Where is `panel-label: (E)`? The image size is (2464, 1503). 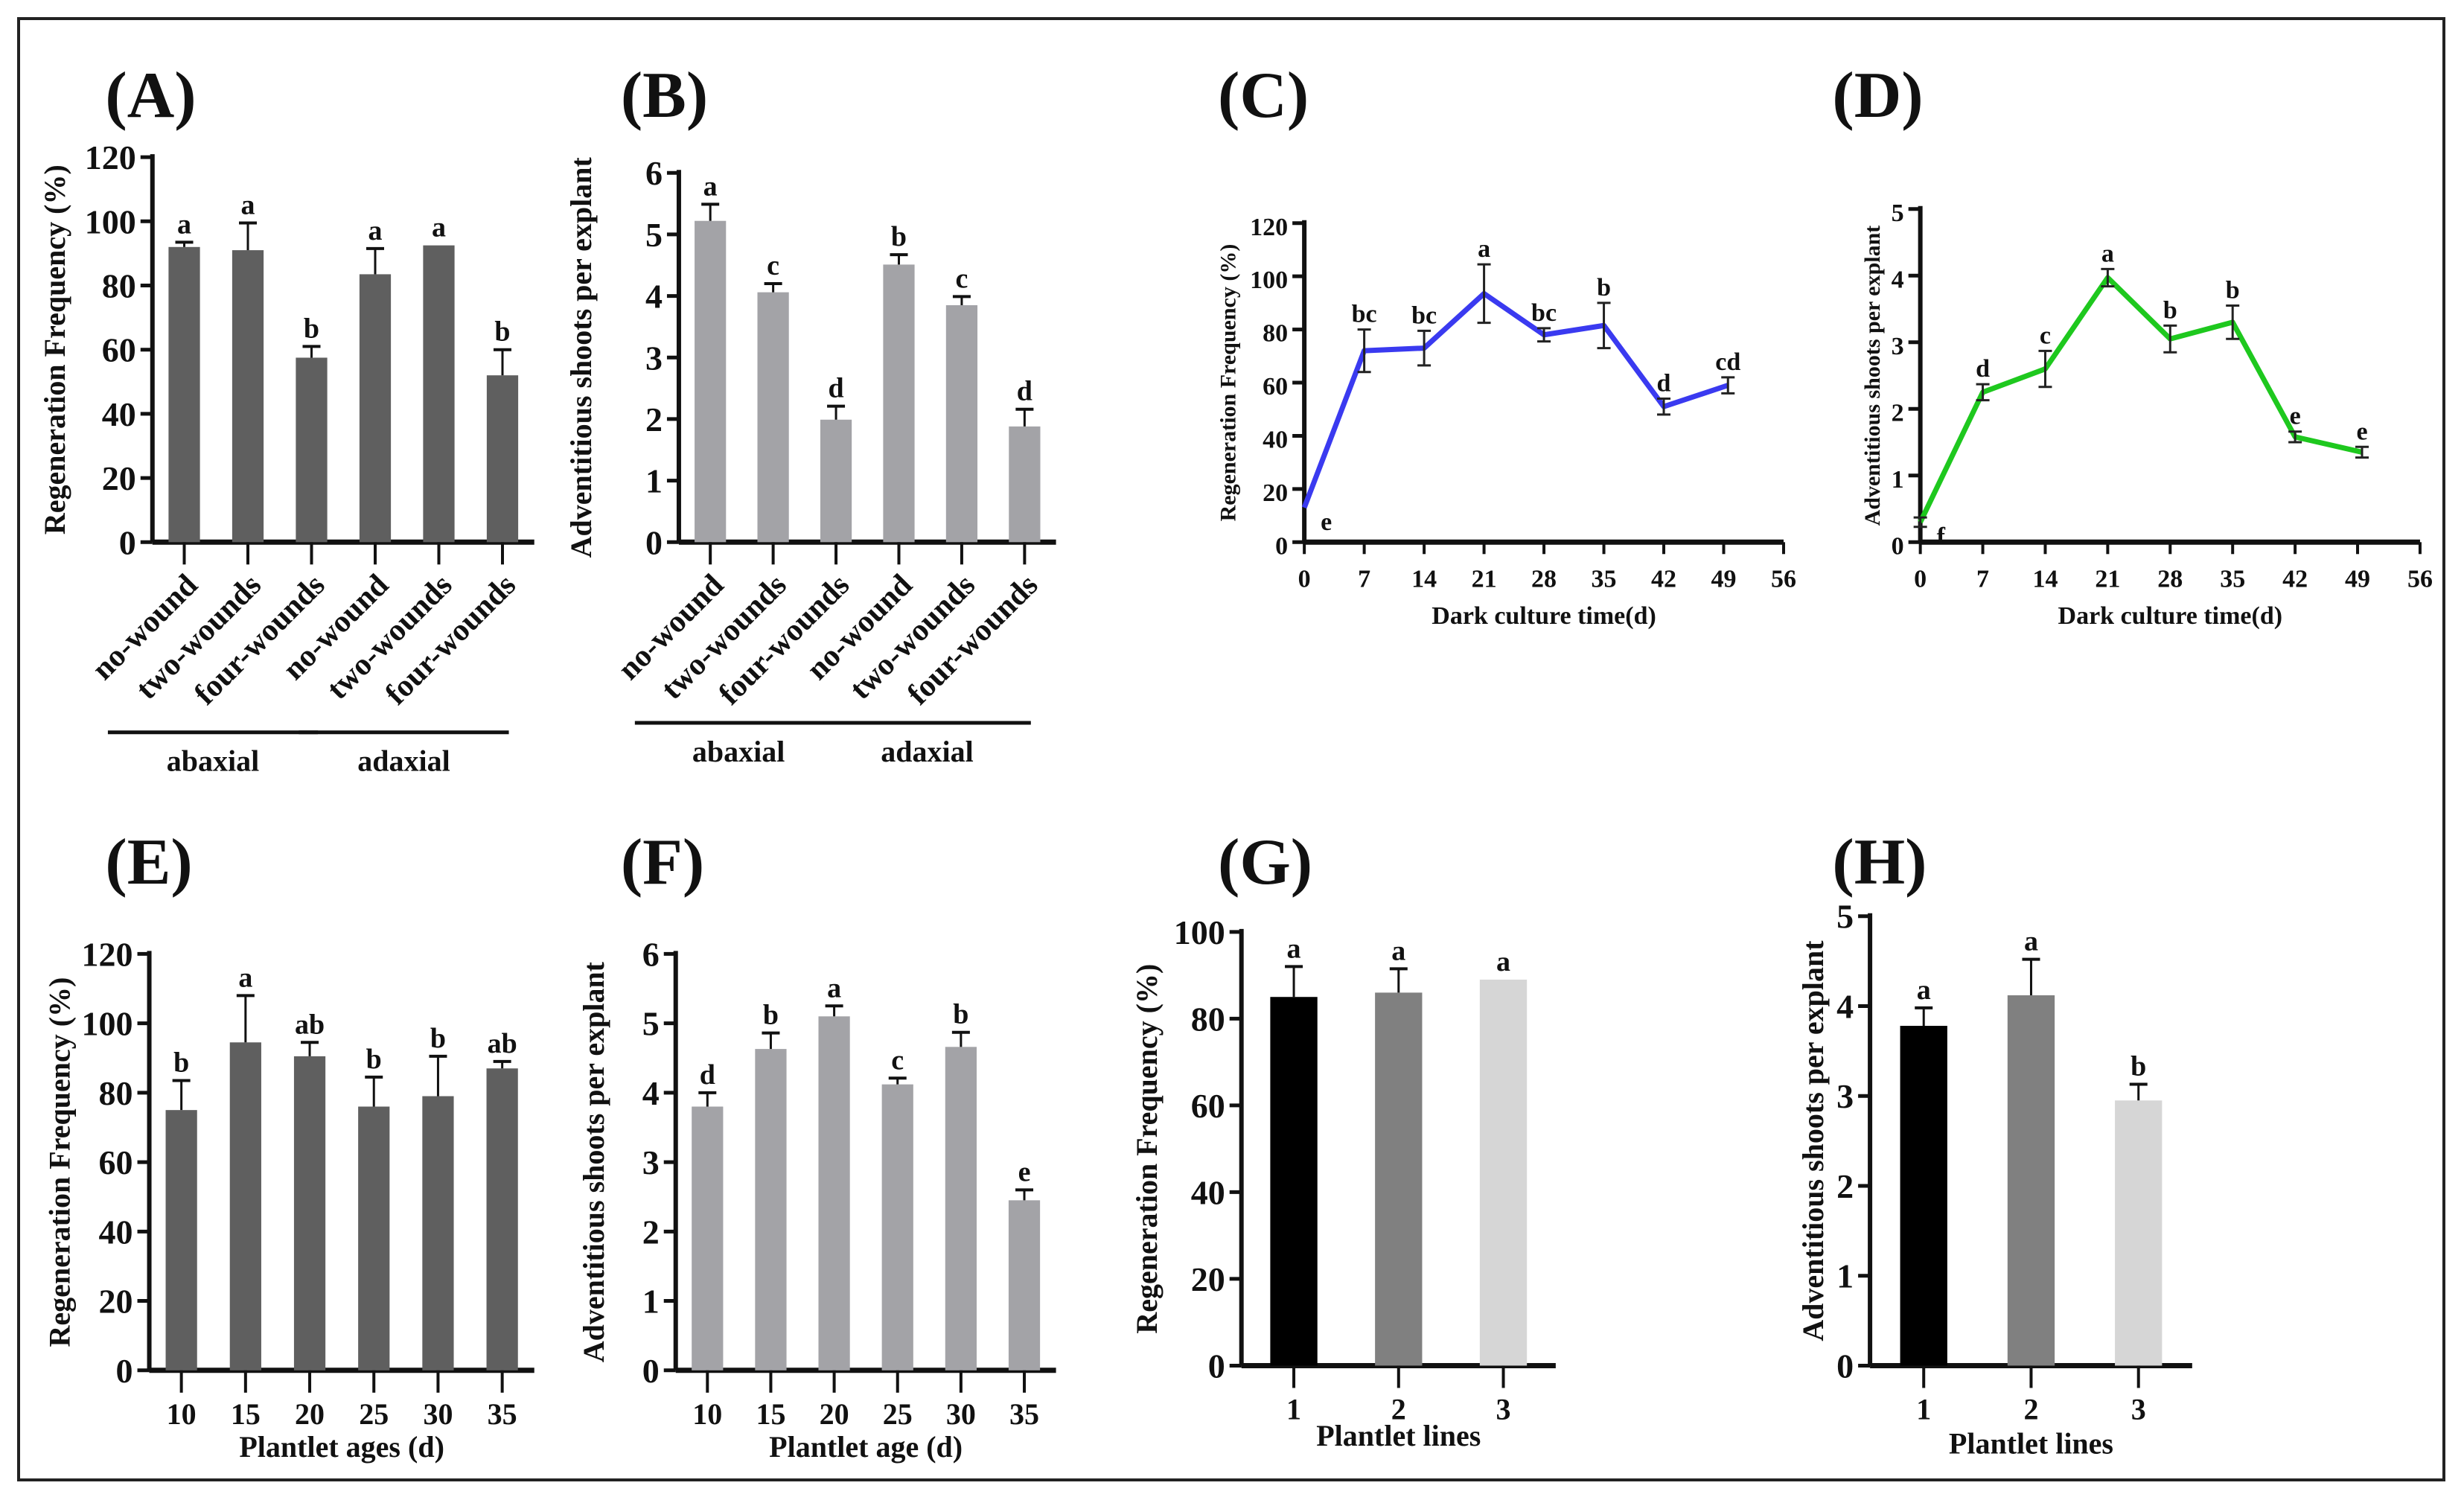
panel-label: (E) is located at coordinates (148, 862).